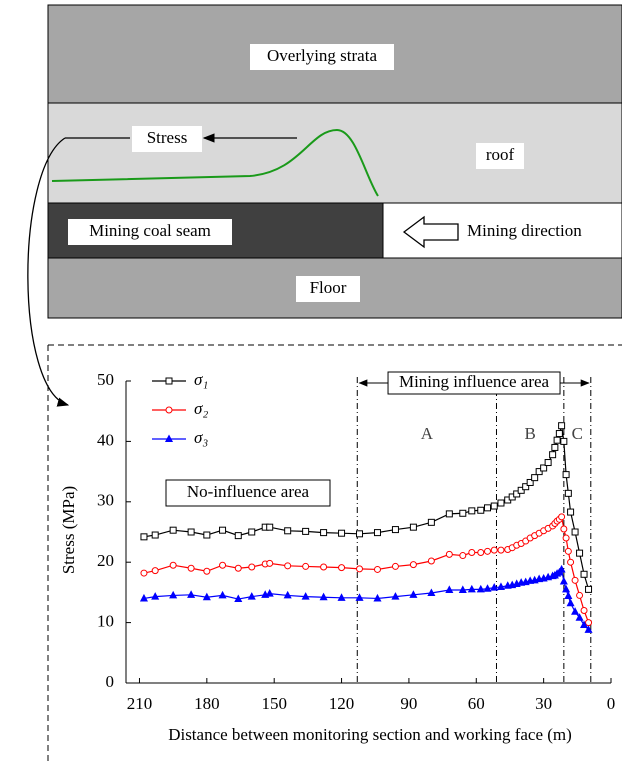 Image resolution: width=622 pixels, height=762 pixels. Describe the element at coordinates (430, 232) in the screenshot. I see `direction-arrow` at that location.